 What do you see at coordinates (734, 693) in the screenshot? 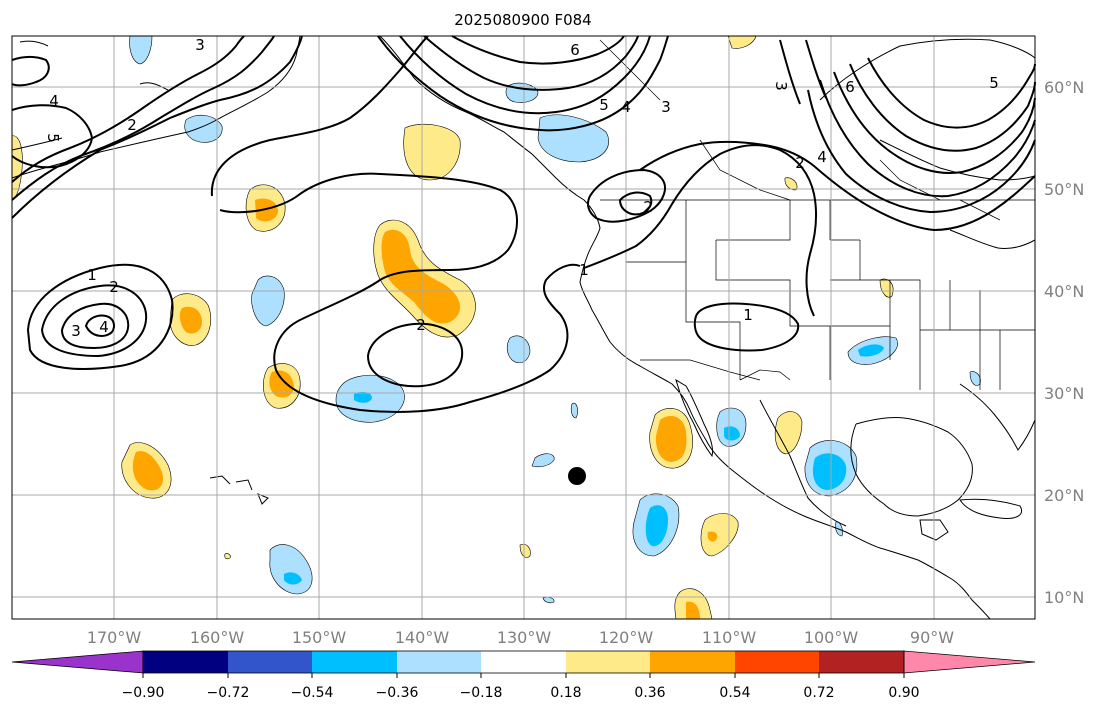
I see `colorbar-tick-label: 0.54` at bounding box center [734, 693].